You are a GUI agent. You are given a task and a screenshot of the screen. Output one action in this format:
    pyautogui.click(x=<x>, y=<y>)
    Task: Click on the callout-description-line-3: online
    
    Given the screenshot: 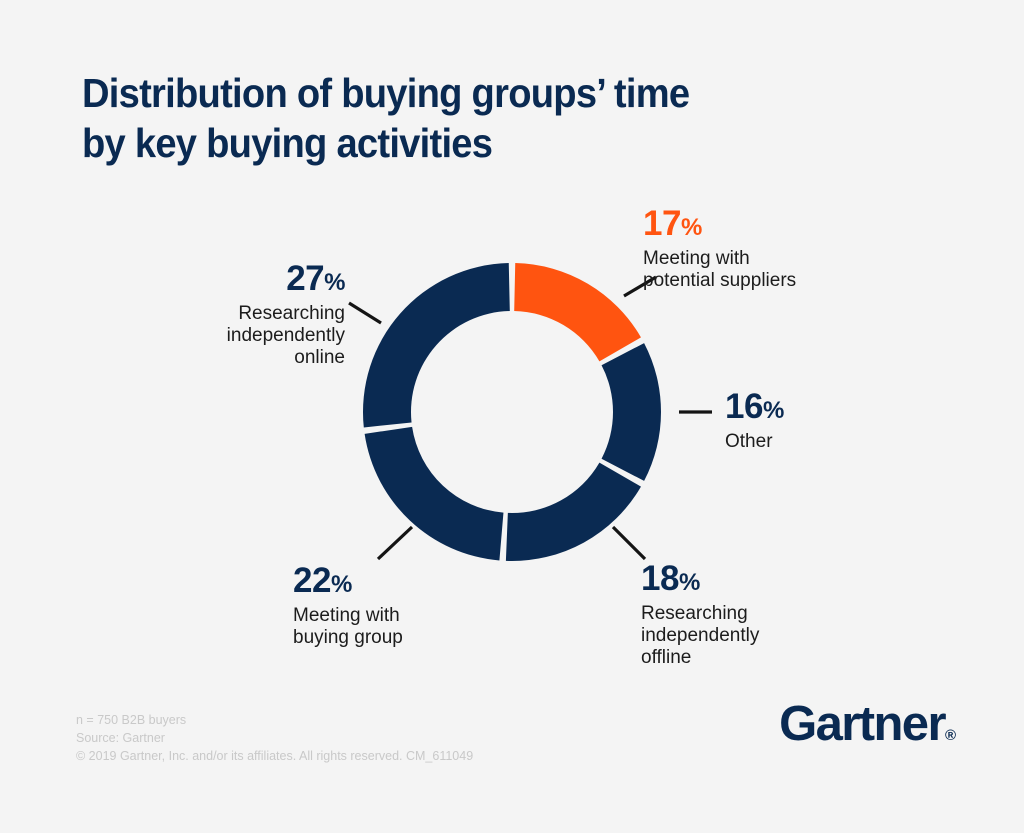 What is the action you would take?
    pyautogui.click(x=319, y=358)
    